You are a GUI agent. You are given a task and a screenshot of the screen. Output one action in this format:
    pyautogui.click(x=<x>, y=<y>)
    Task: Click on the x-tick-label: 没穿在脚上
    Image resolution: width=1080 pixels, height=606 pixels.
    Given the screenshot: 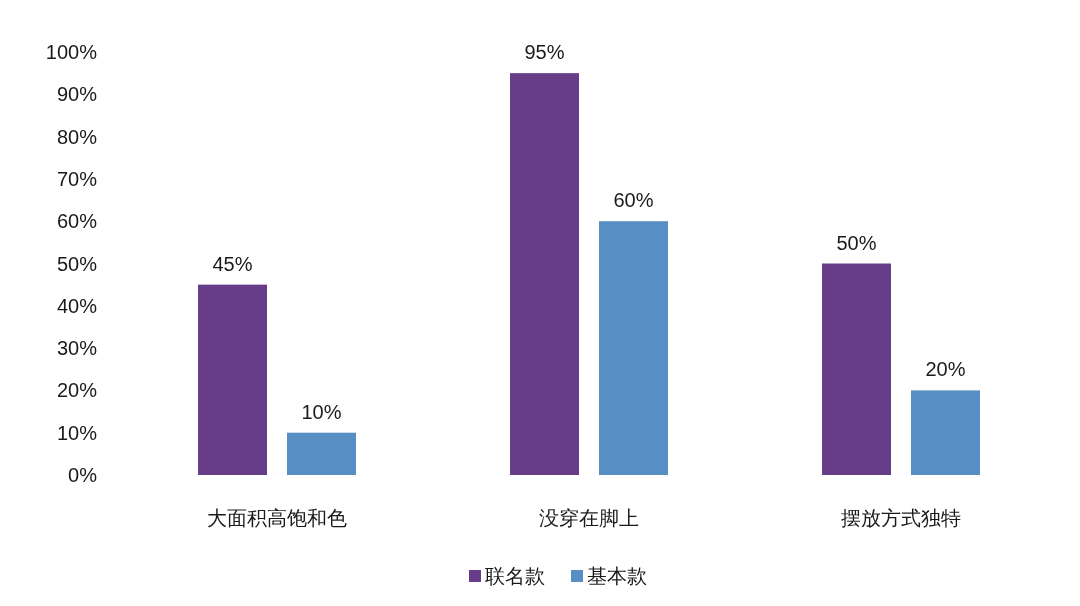 What is the action you would take?
    pyautogui.click(x=589, y=518)
    